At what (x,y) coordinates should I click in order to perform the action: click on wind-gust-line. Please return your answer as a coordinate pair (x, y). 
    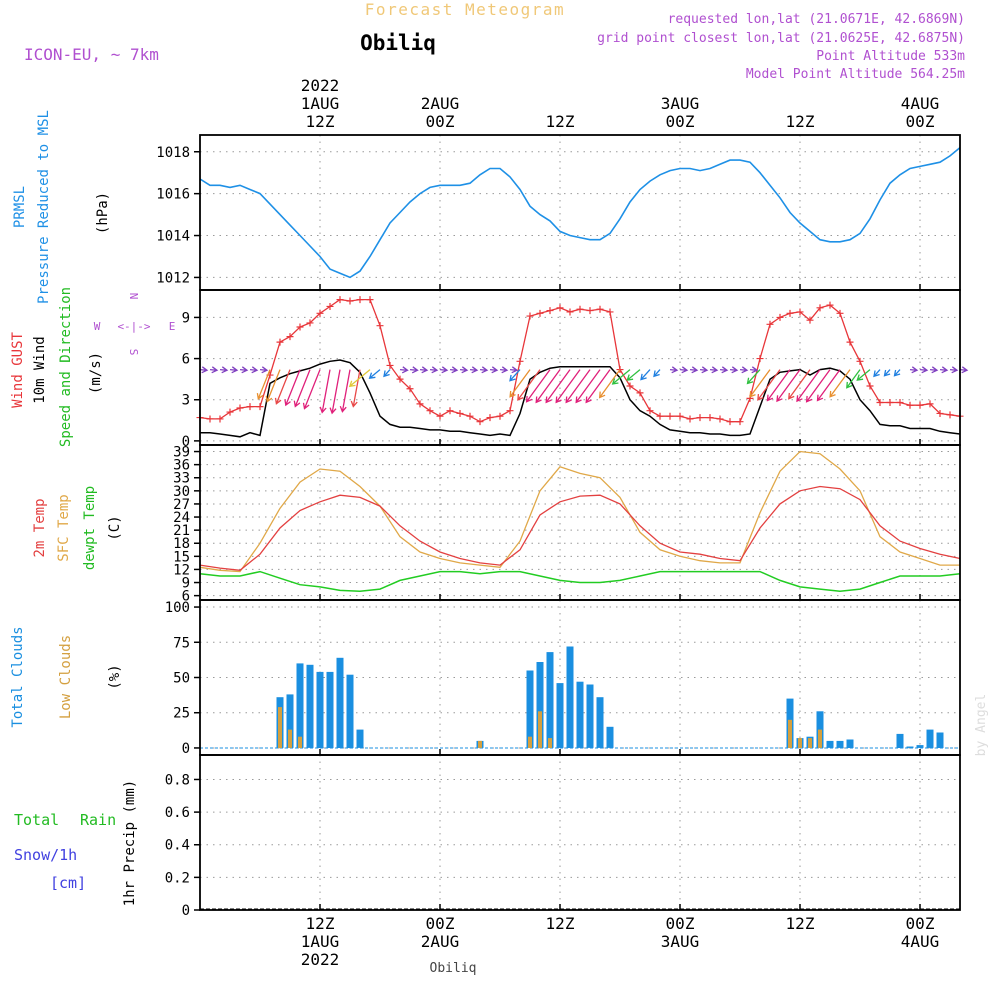
    Looking at the image, I should click on (580, 360).